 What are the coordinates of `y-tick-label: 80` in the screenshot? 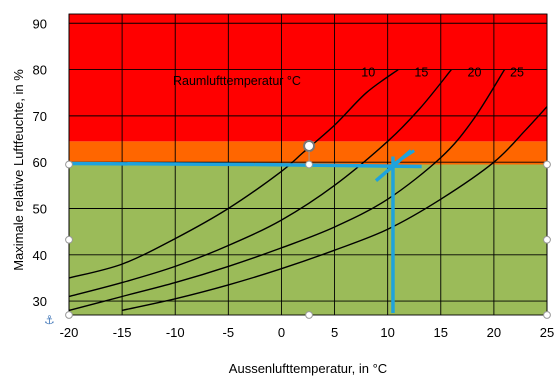 It's located at (40, 70).